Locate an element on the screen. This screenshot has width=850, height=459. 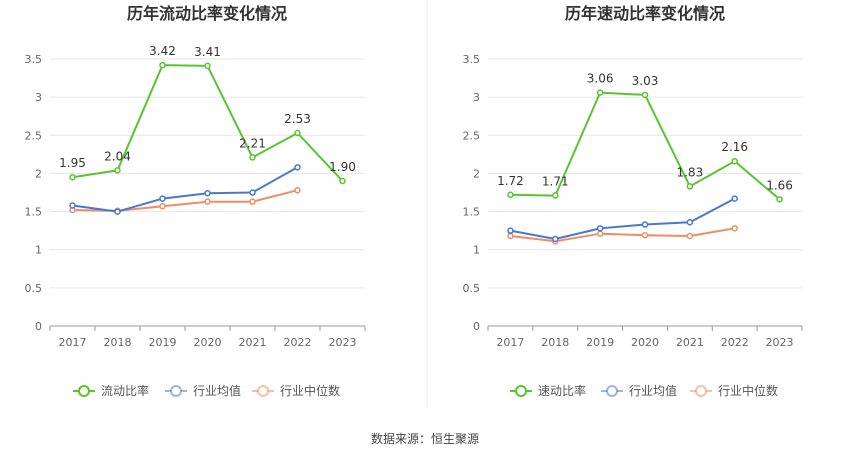
chart2-data-label: 3.06 is located at coordinates (600, 79).